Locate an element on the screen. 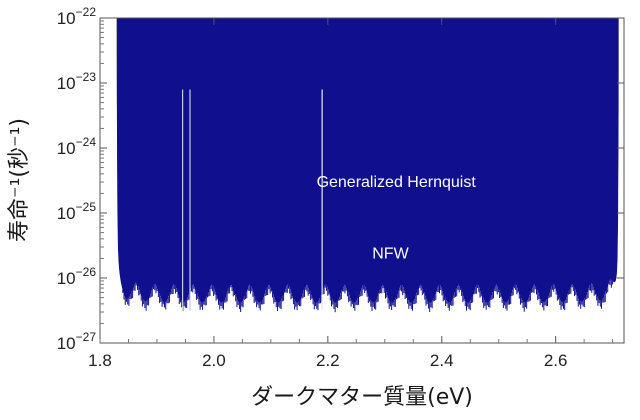 The image size is (640, 420). y-axis-title: 寿命⁻¹(秒⁻¹) is located at coordinates (19, 180).